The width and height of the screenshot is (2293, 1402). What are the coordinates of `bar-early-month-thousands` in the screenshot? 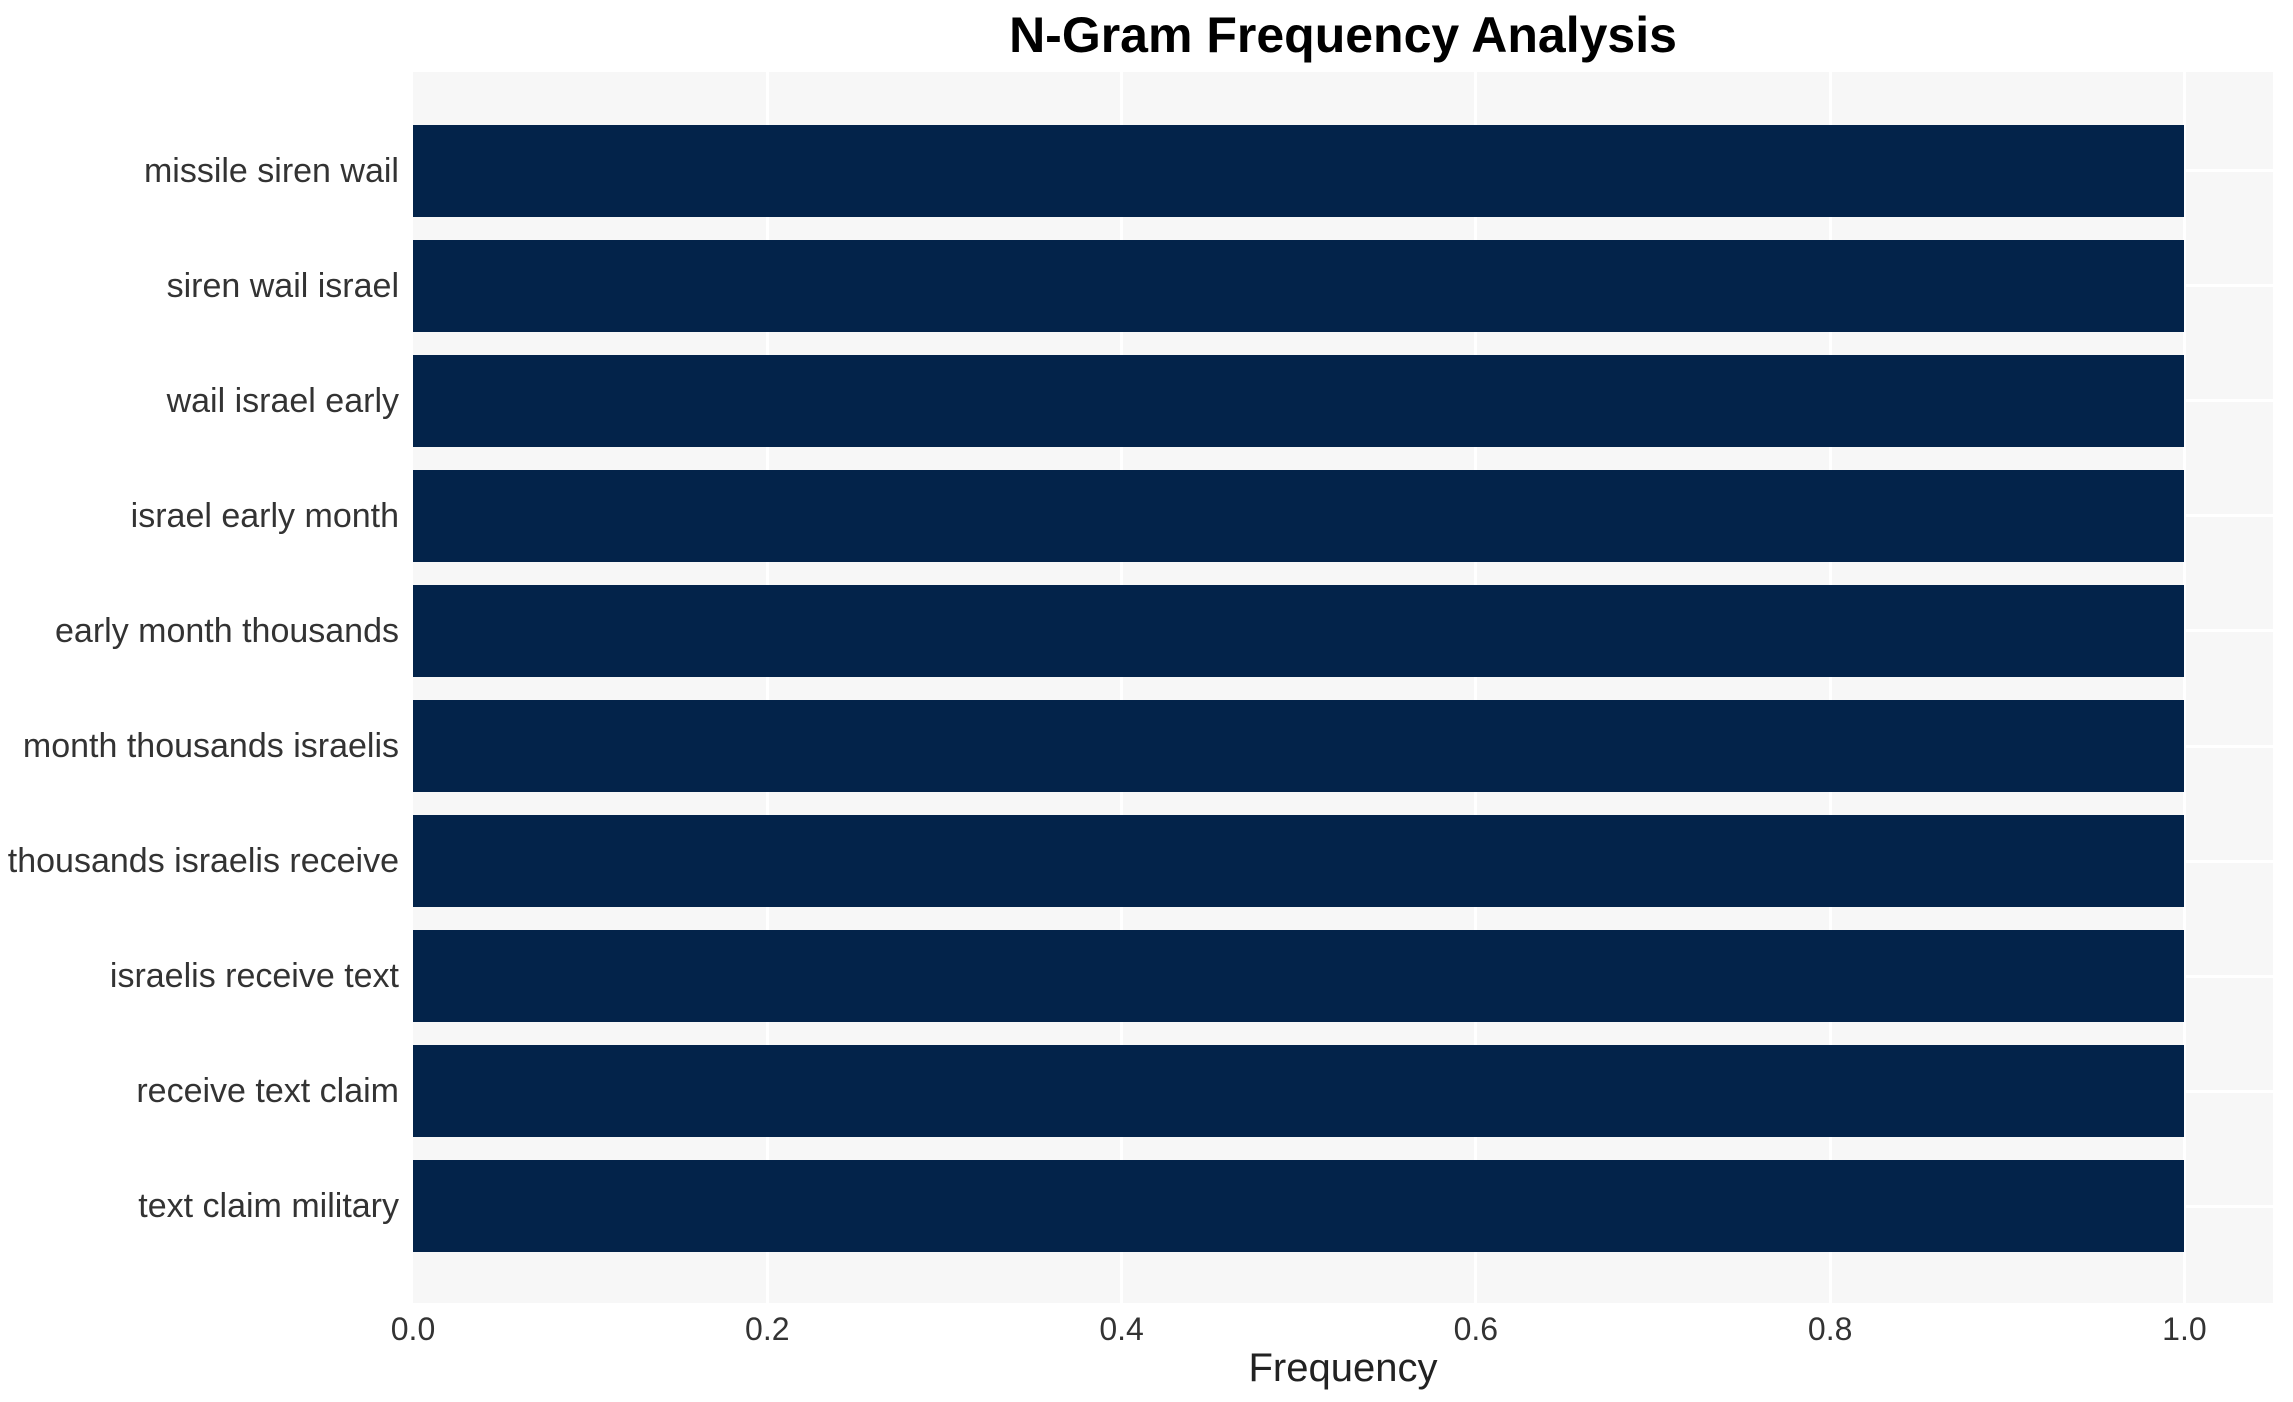 It's located at (1299, 630).